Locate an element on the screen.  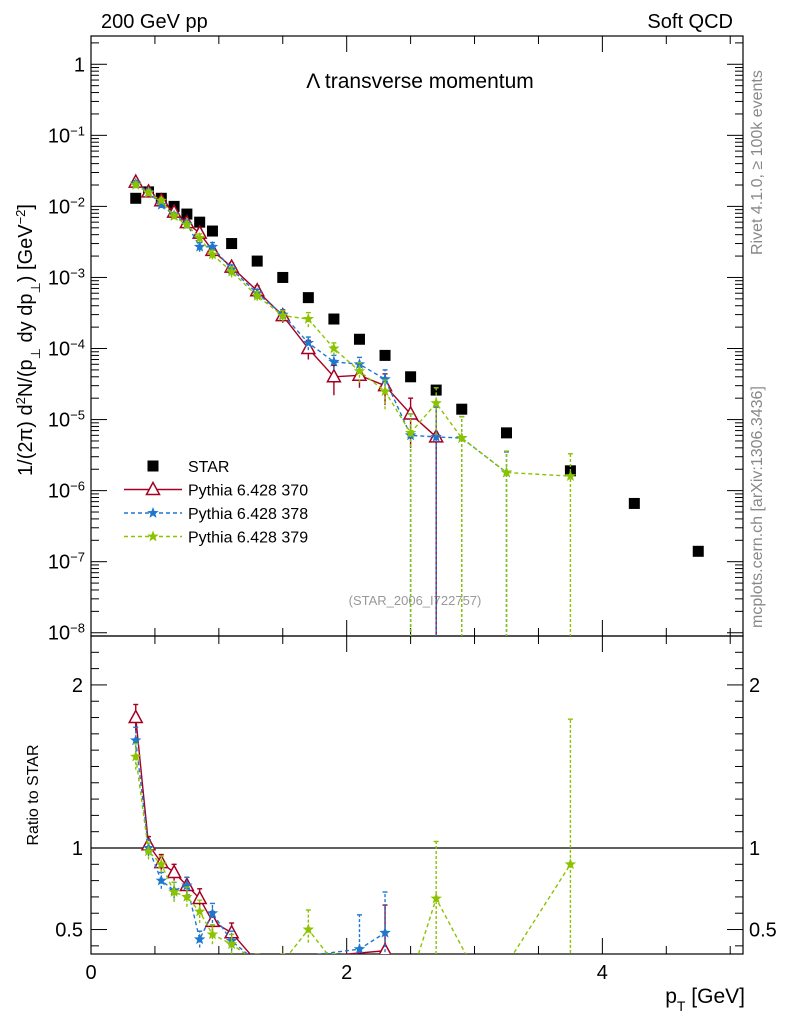
ratio-series-line-p370 is located at coordinates (260, 835).